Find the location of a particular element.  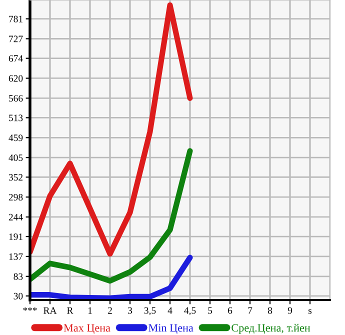

x-tick-label: 7 is located at coordinates (250, 310).